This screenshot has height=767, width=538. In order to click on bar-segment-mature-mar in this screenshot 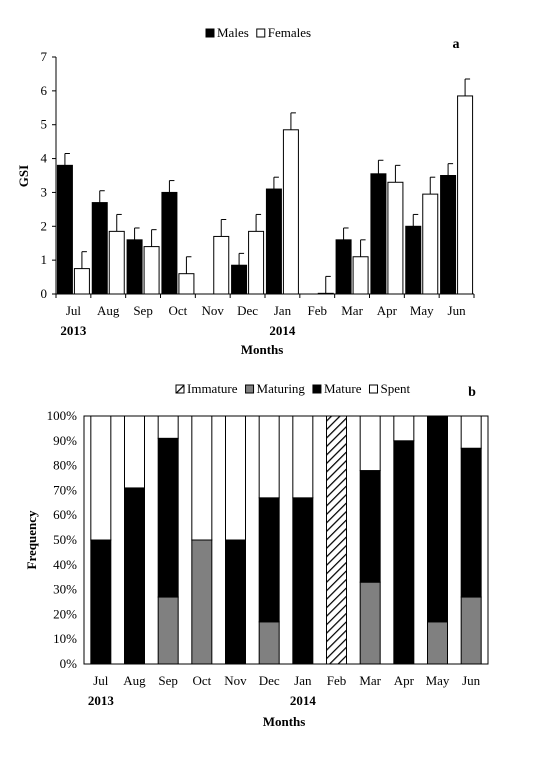, I will do `click(370, 526)`.